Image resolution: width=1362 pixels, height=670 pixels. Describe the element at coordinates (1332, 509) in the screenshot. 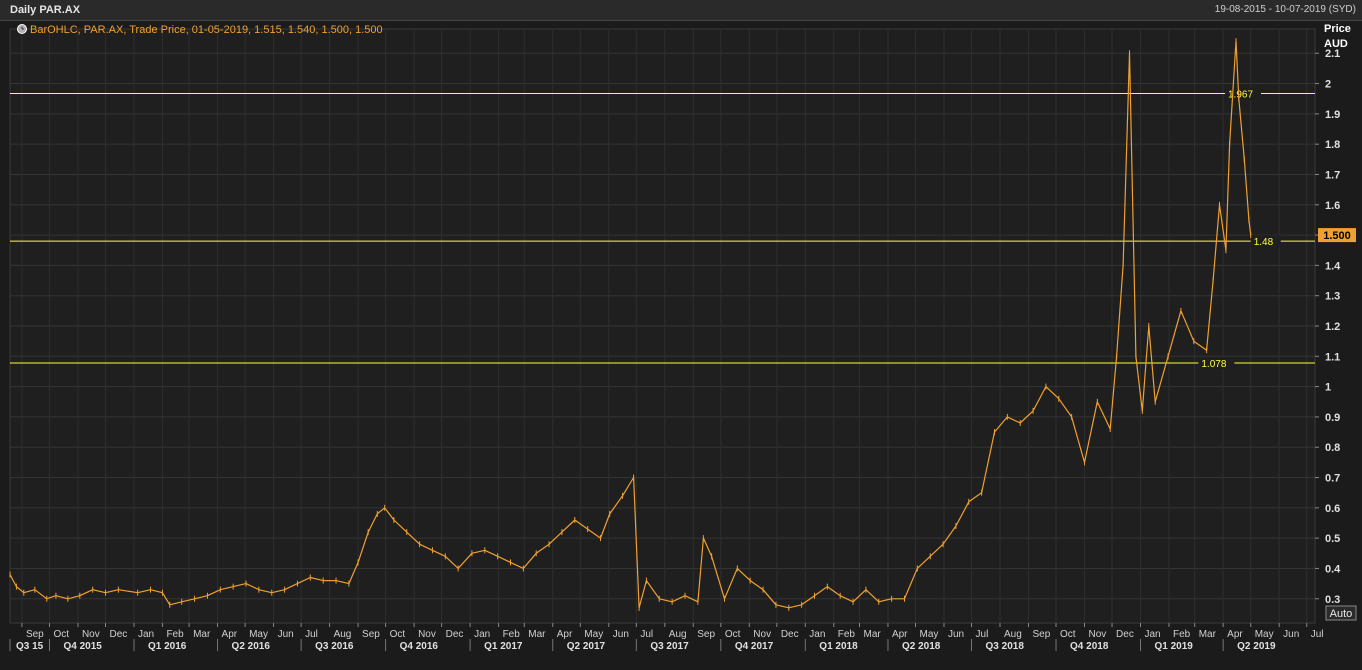

I see `y-tick-label: 0.6` at that location.